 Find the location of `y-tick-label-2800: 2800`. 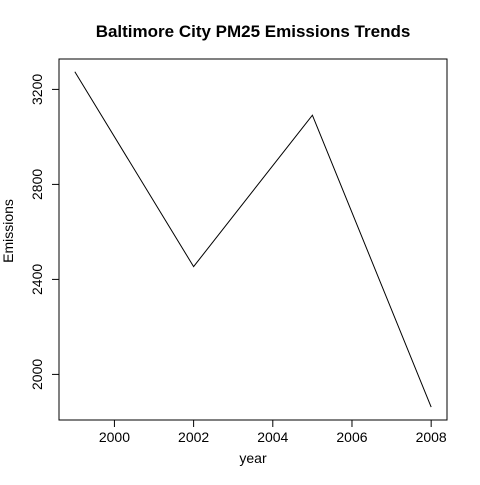

y-tick-label-2800: 2800 is located at coordinates (37, 184).